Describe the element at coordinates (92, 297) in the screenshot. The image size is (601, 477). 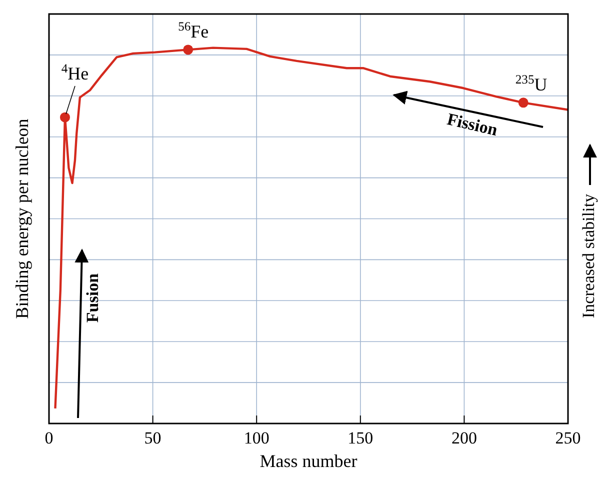
I see `annotation: Fusion` at that location.